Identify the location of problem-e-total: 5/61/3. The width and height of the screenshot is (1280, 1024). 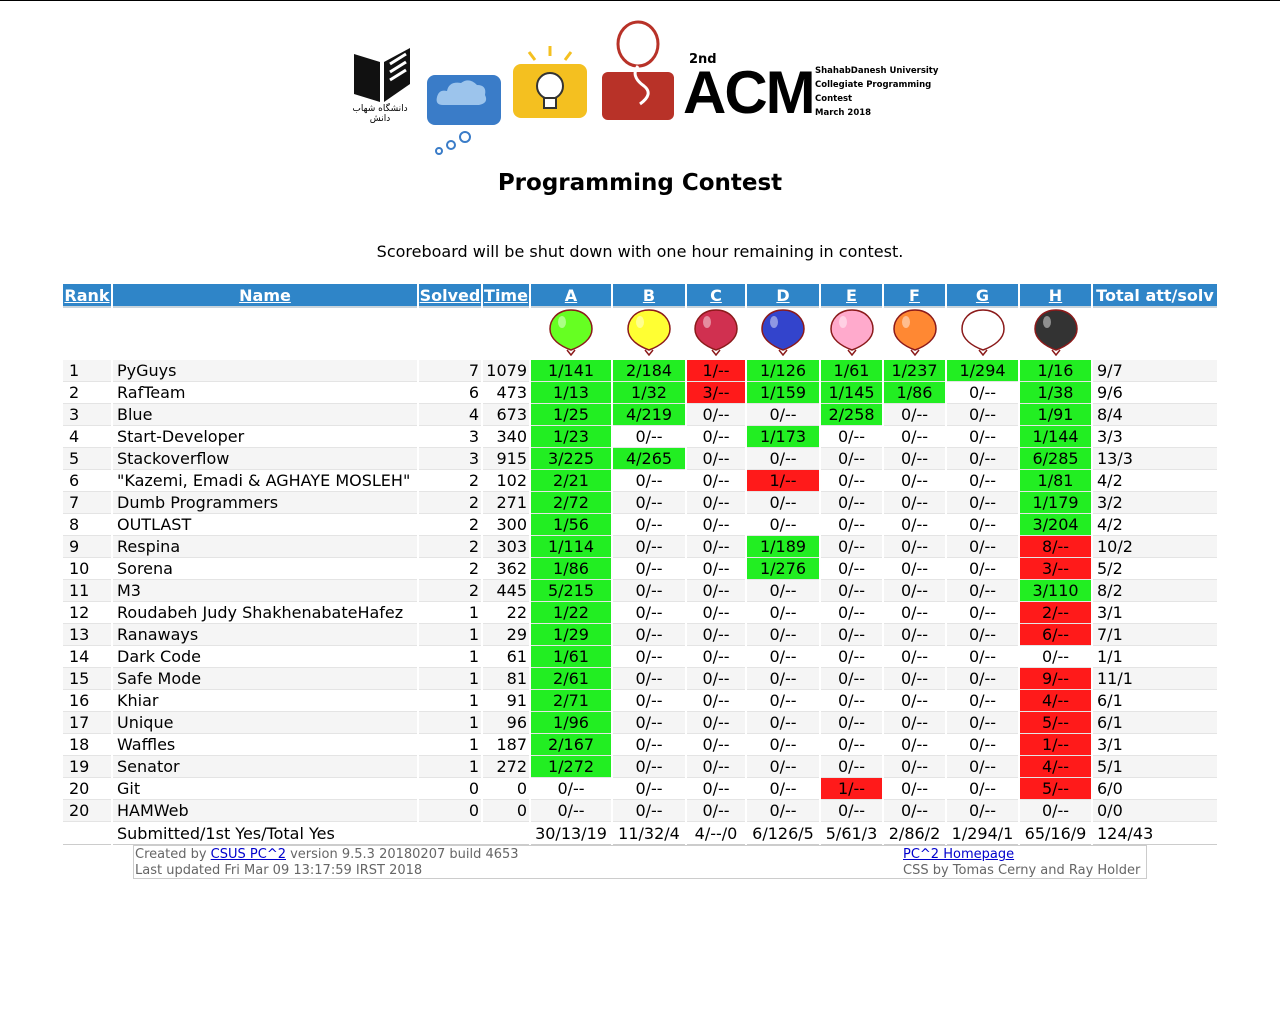
(851, 833).